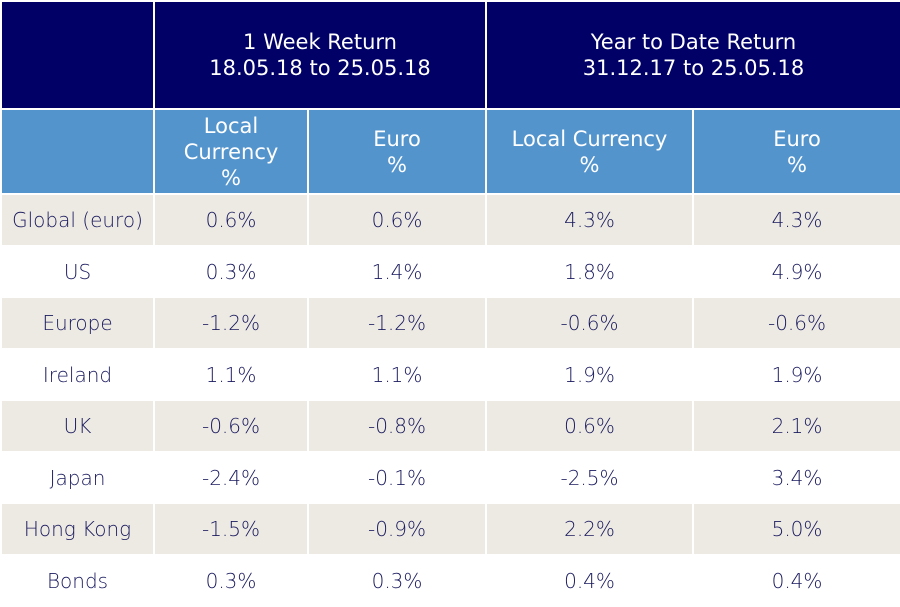 The image size is (900, 607). Describe the element at coordinates (397, 477) in the screenshot. I see `week-euro-value-cell: -0.1%` at that location.